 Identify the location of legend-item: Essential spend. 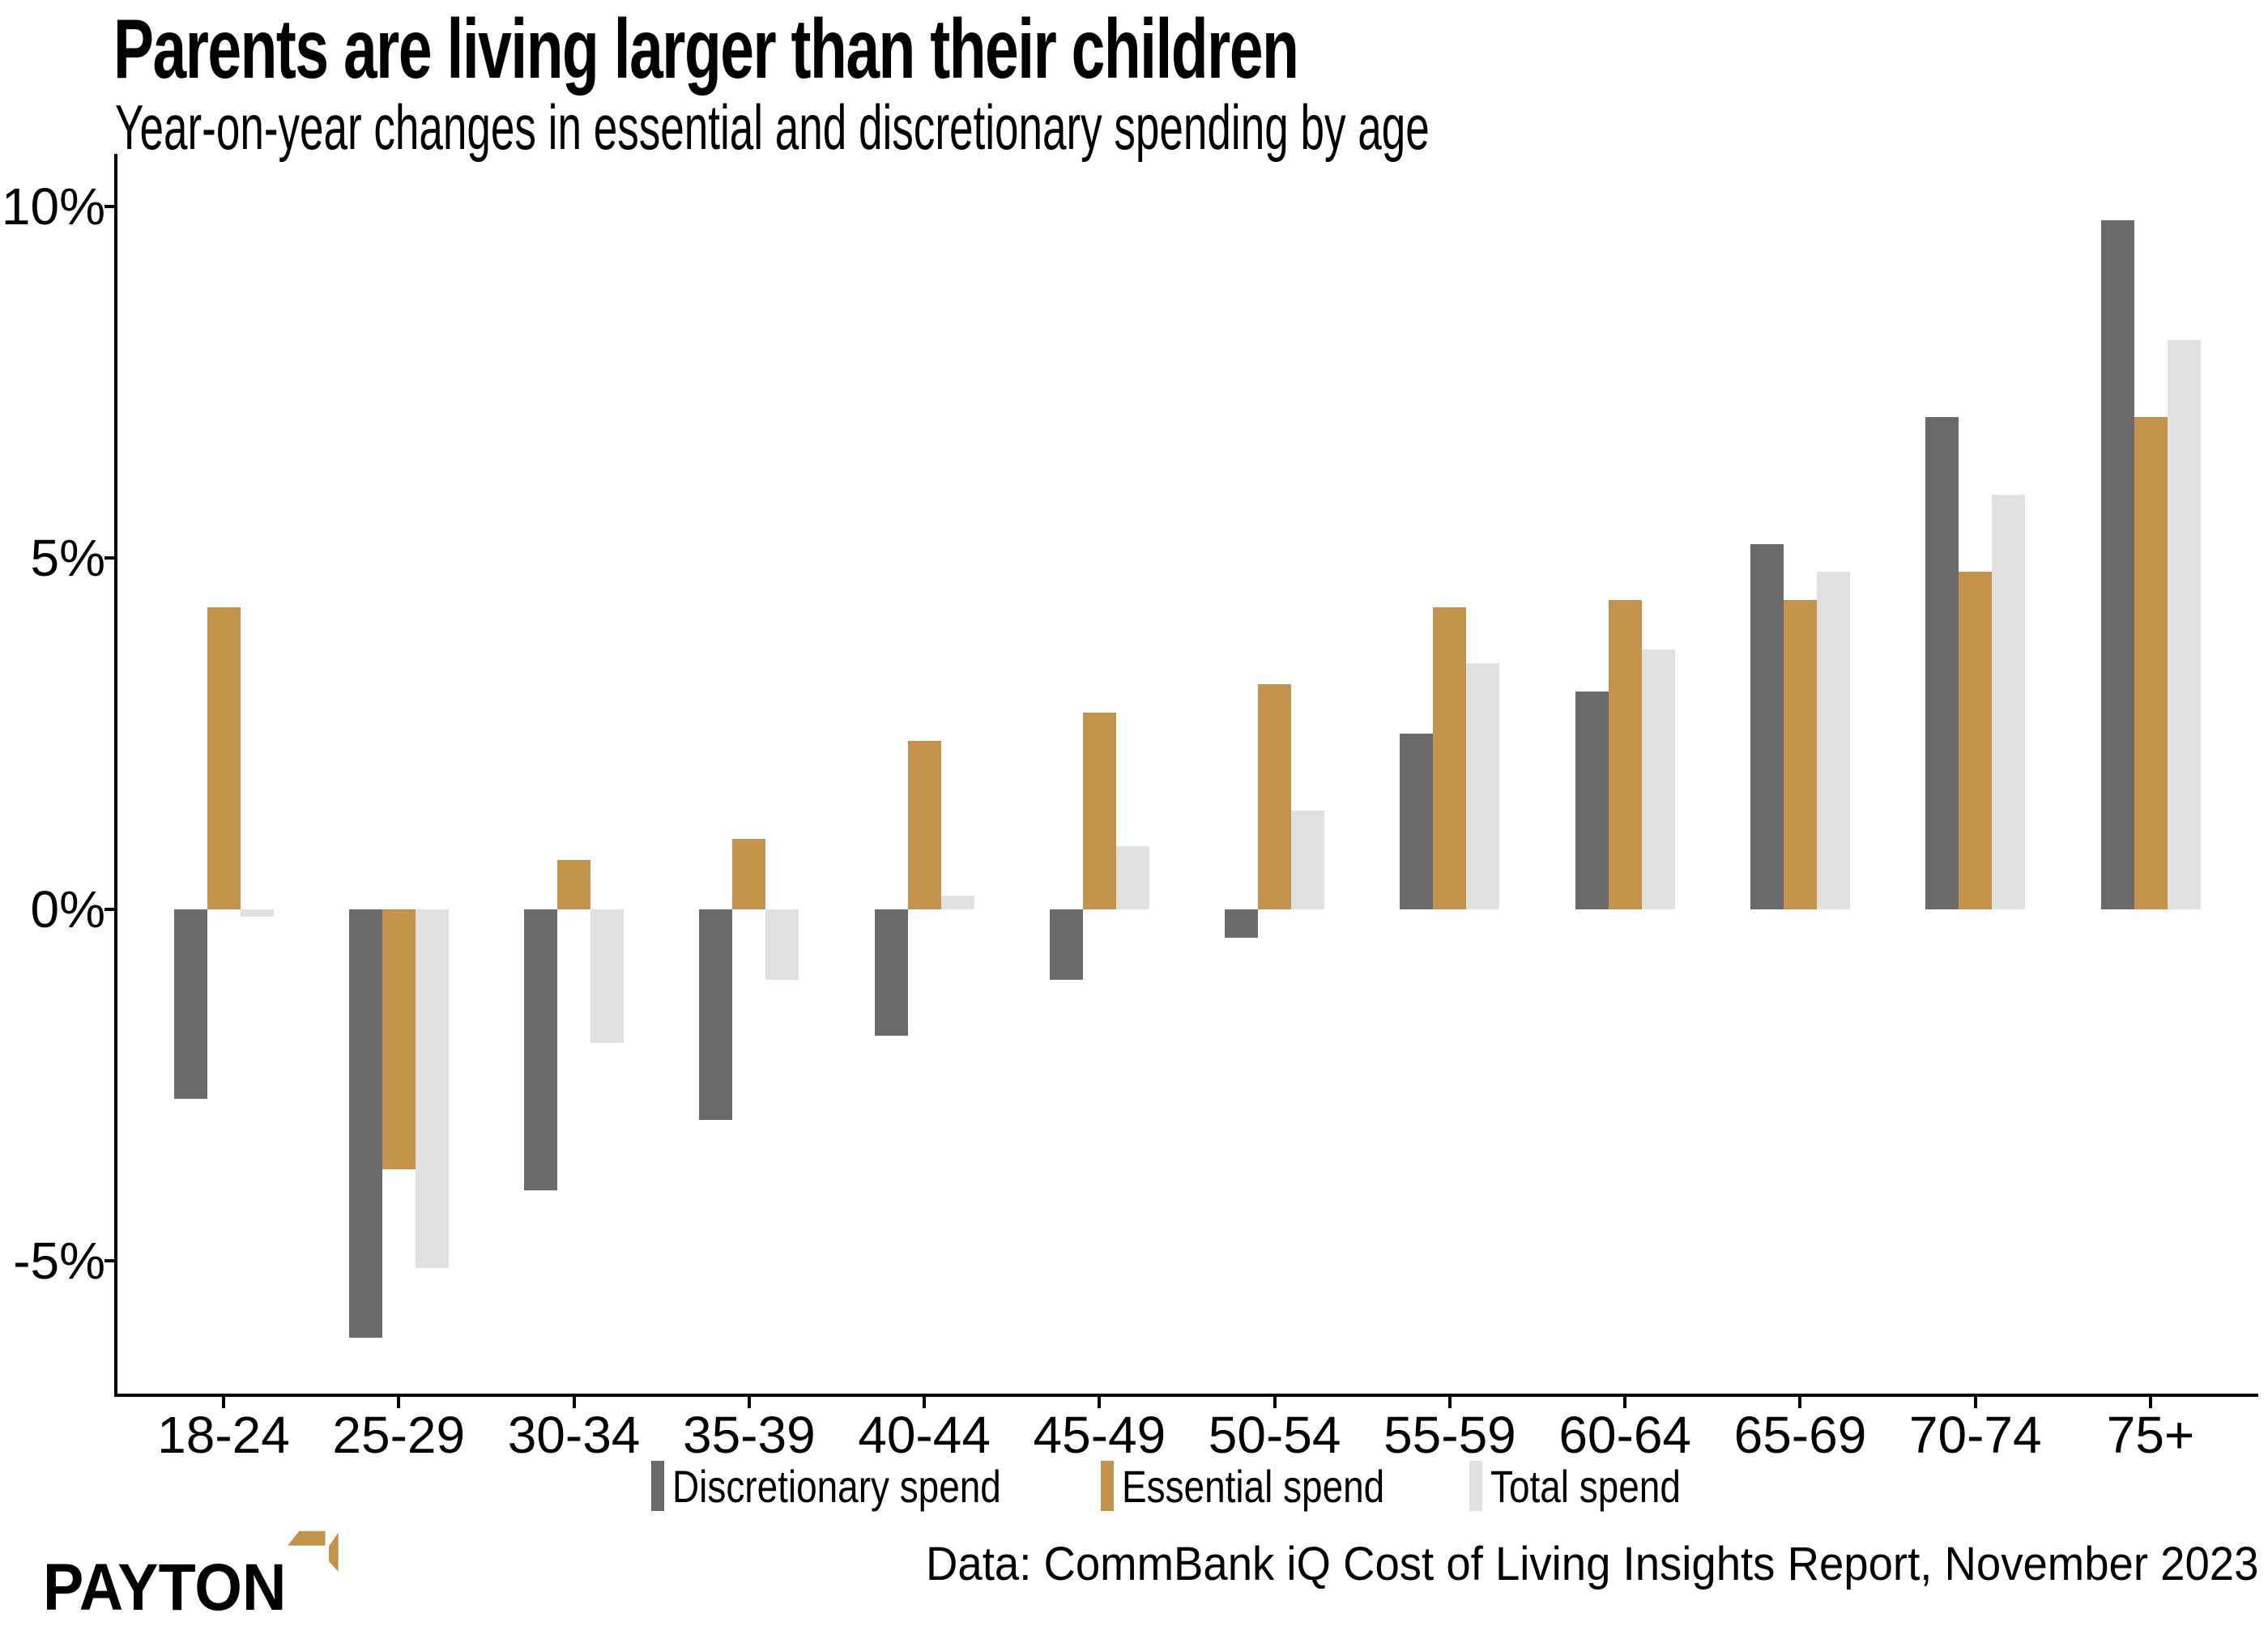
(1271, 1486).